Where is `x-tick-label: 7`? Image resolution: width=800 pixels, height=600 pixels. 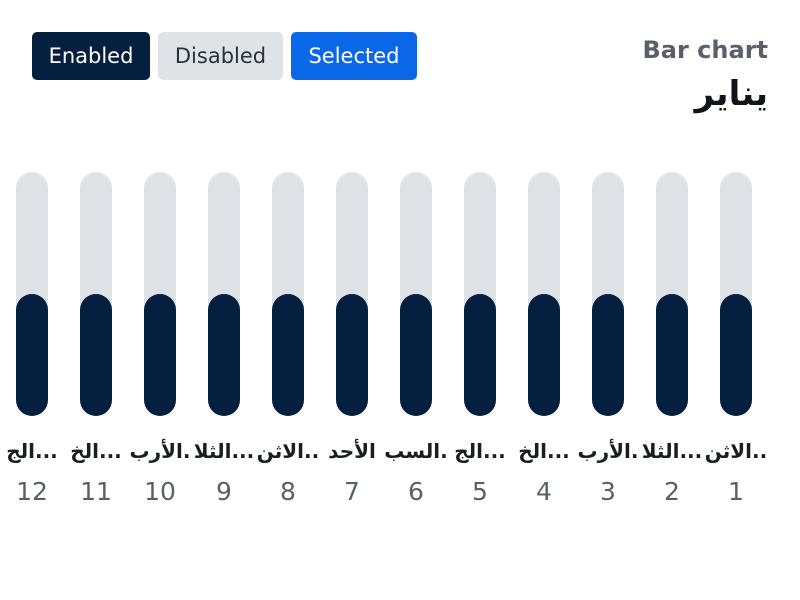
x-tick-label: 7 is located at coordinates (352, 491).